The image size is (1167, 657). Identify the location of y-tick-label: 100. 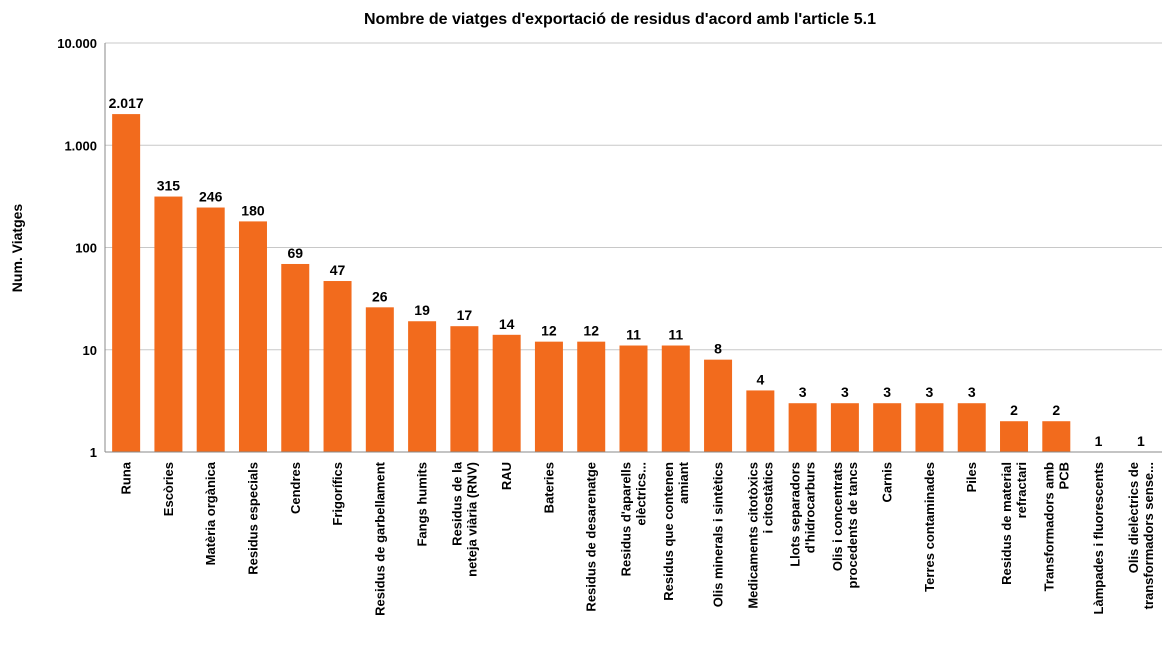
(86, 248).